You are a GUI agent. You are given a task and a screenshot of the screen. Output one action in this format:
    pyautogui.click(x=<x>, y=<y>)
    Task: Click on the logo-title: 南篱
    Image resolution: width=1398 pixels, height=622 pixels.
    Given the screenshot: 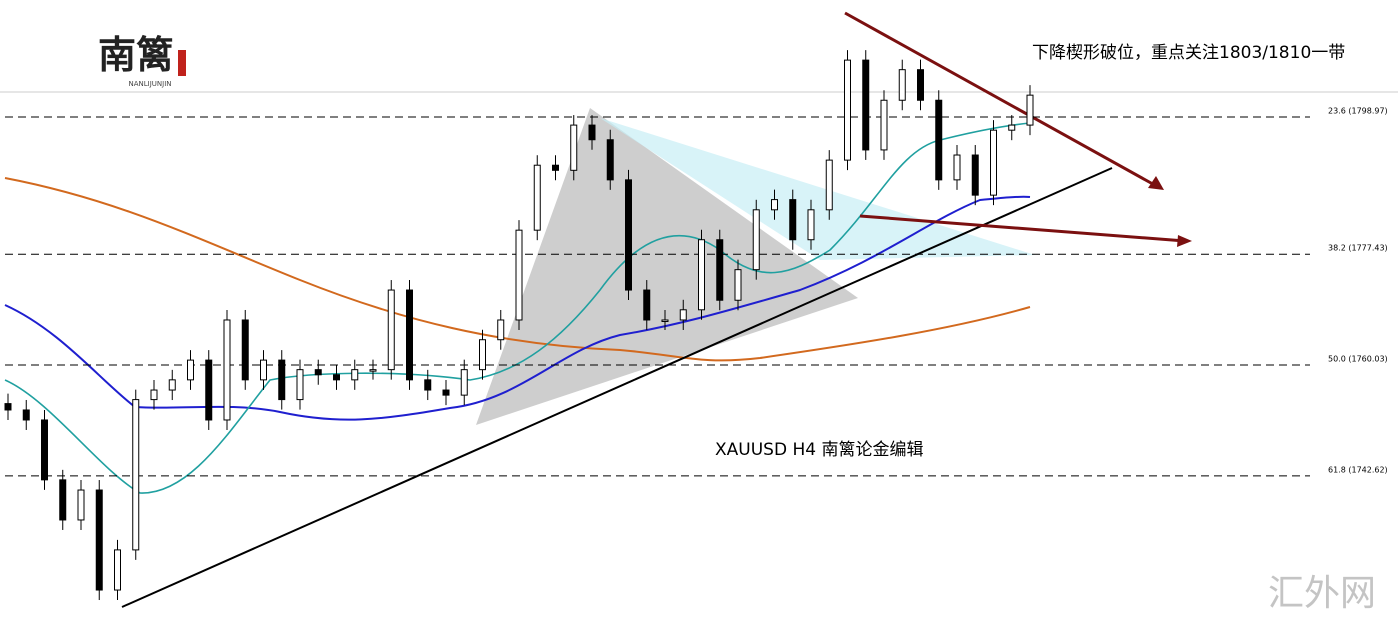 What is the action you would take?
    pyautogui.click(x=136, y=54)
    